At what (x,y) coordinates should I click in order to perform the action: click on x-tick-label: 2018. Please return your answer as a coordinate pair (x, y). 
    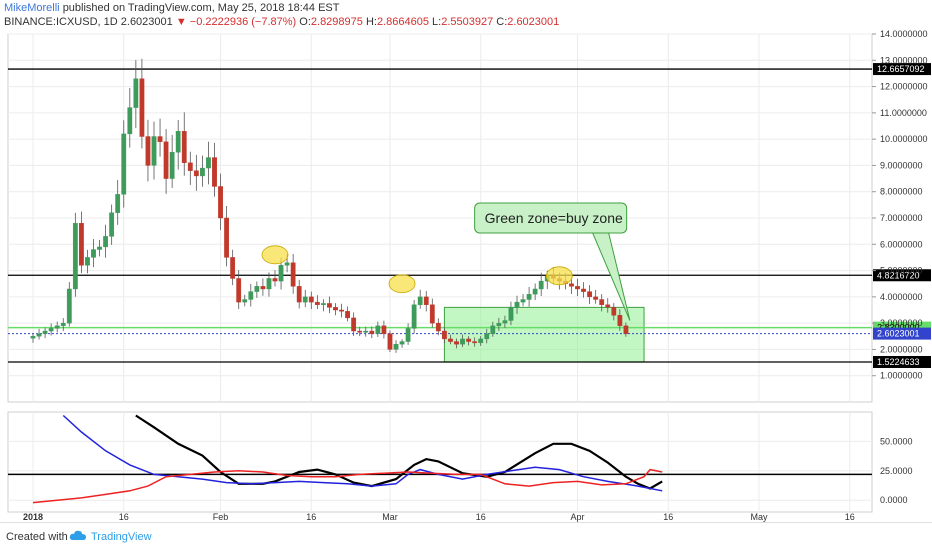
    Looking at the image, I should click on (33, 517).